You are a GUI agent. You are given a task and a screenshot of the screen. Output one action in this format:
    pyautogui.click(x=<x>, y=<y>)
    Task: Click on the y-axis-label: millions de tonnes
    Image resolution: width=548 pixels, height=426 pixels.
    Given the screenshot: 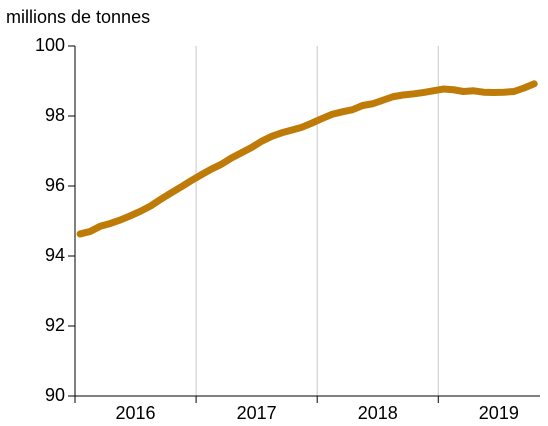 What is the action you would take?
    pyautogui.click(x=78, y=17)
    